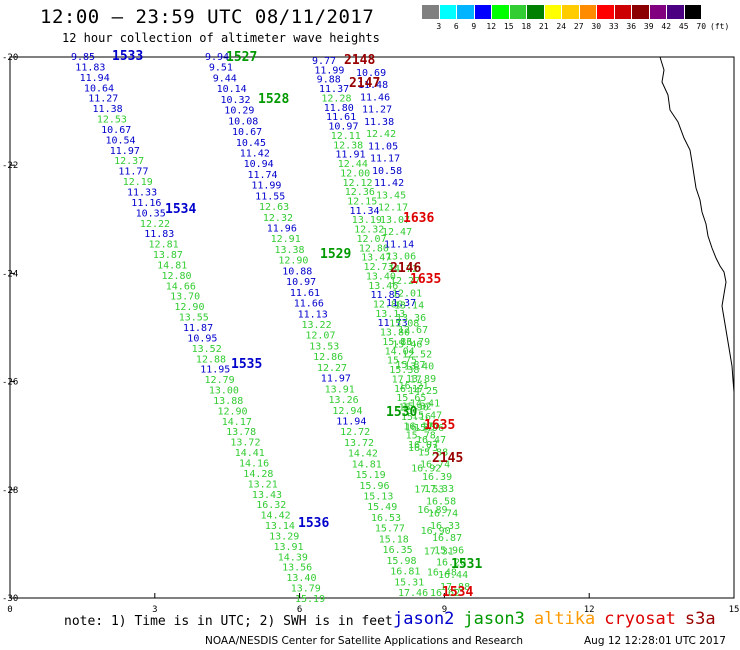 The height and width of the screenshot is (650, 740). Describe the element at coordinates (683, 26) in the screenshot. I see `color-scale-label: 45` at that location.